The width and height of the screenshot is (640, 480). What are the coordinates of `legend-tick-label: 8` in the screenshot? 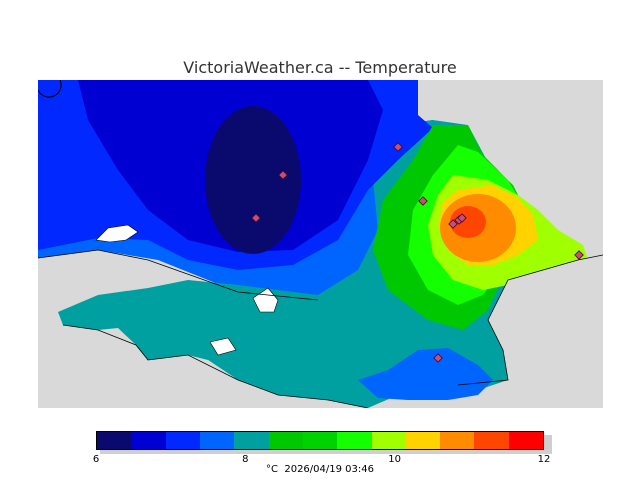 It's located at (245, 459).